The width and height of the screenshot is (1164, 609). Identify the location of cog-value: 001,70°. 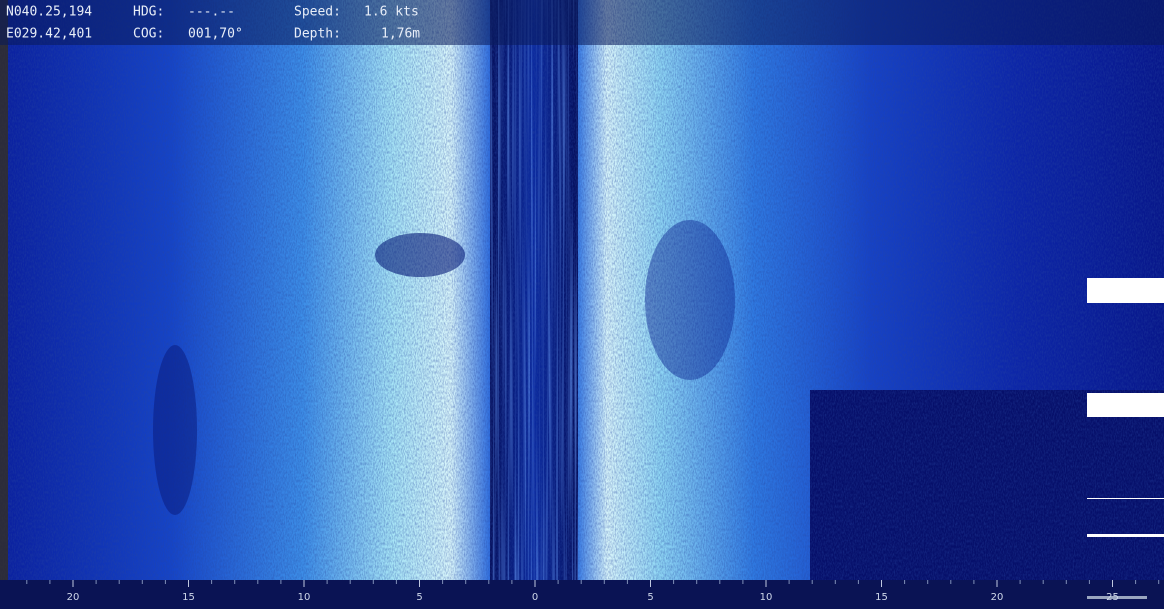
(215, 34).